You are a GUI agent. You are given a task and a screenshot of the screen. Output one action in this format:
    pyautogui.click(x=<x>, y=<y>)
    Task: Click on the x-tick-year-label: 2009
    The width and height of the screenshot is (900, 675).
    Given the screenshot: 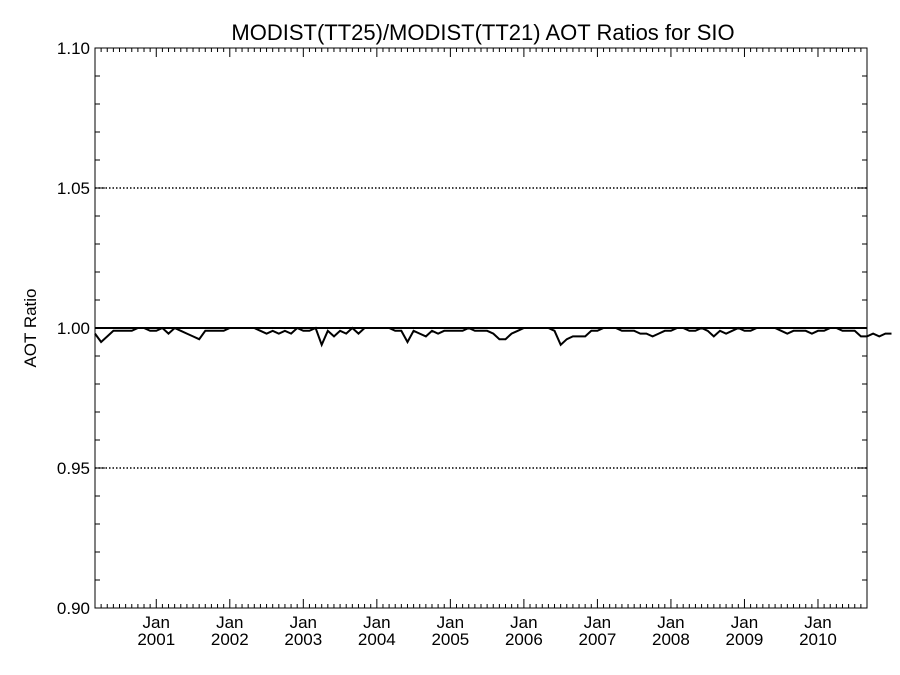 What is the action you would take?
    pyautogui.click(x=745, y=639)
    